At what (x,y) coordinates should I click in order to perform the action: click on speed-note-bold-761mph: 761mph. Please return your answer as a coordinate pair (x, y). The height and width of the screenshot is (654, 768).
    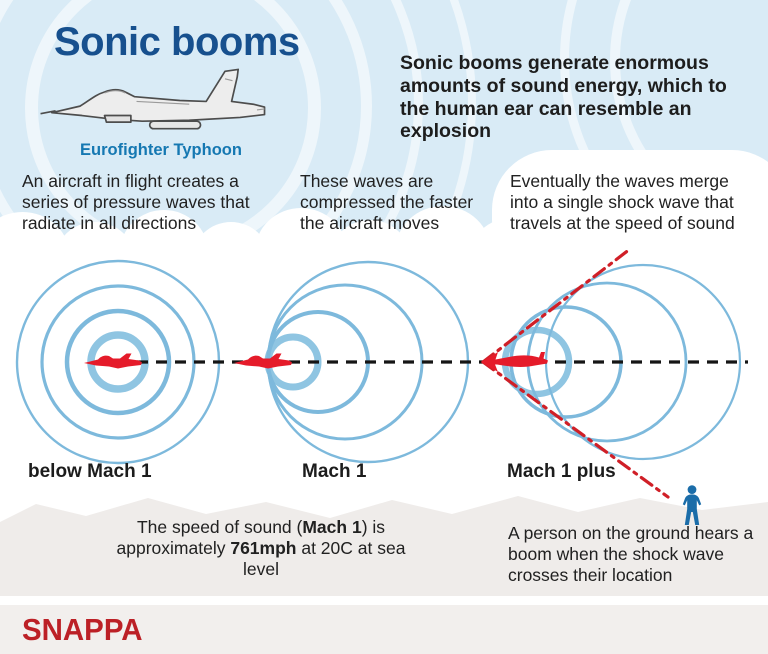
    Looking at the image, I should click on (263, 548).